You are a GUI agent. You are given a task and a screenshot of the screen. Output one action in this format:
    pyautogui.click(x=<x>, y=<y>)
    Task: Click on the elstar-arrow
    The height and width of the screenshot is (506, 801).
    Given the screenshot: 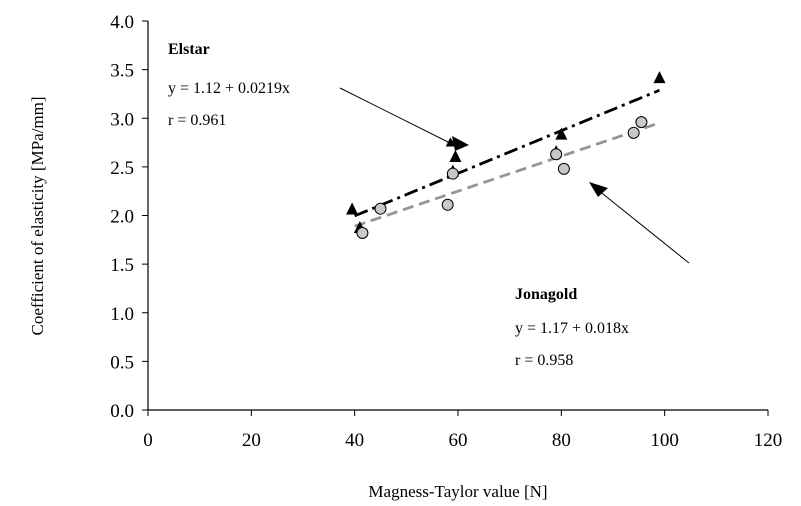 What is the action you would take?
    pyautogui.click(x=398, y=117)
    